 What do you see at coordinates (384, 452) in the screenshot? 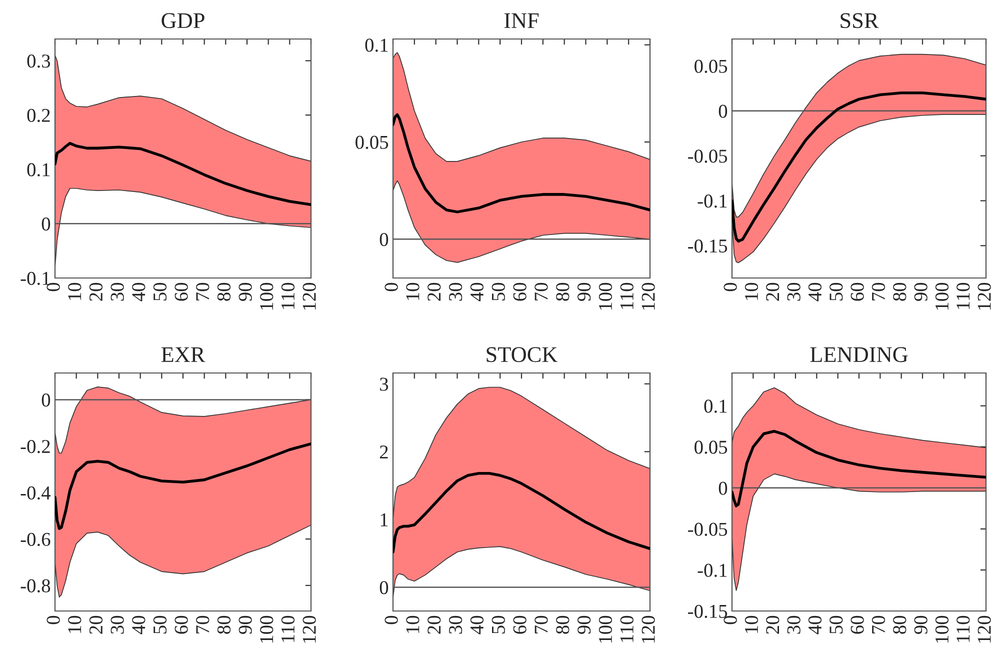
I see `y-tick-label: 2` at bounding box center [384, 452].